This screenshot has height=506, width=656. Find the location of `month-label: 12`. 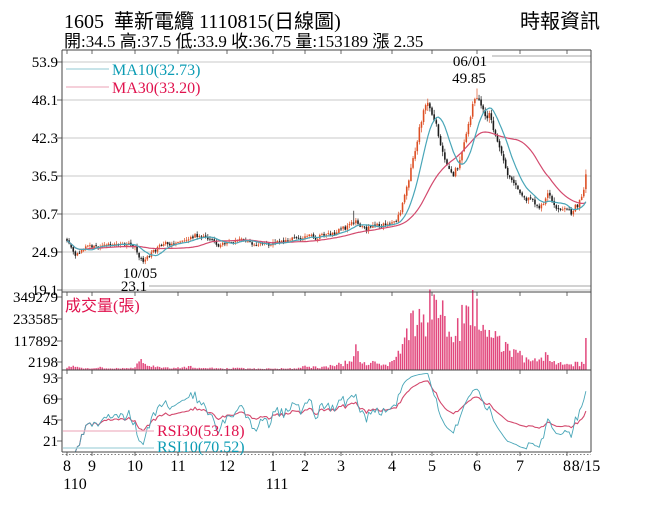

month-label: 12 is located at coordinates (227, 466).